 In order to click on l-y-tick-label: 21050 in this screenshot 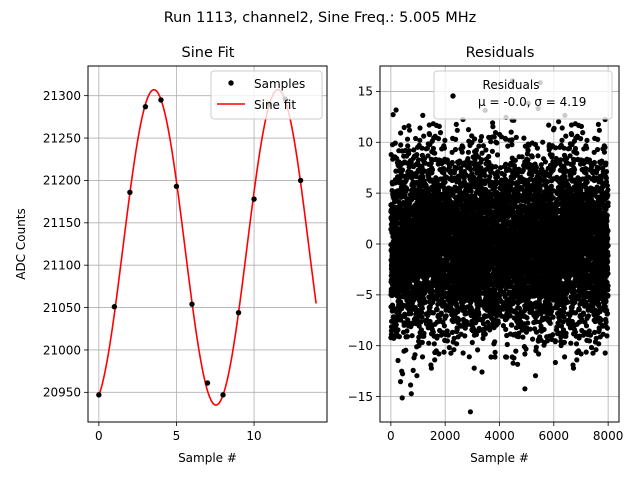, I will do `click(62, 308)`.